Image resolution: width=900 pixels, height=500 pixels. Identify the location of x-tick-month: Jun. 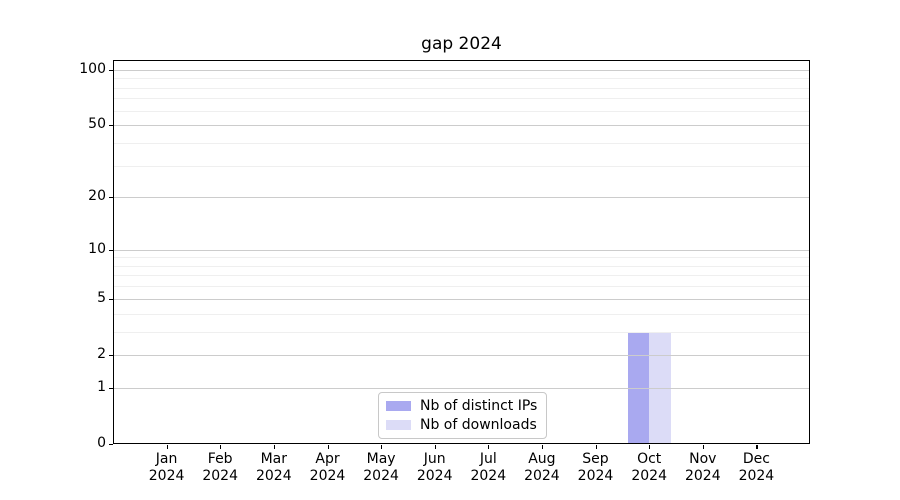
(434, 459).